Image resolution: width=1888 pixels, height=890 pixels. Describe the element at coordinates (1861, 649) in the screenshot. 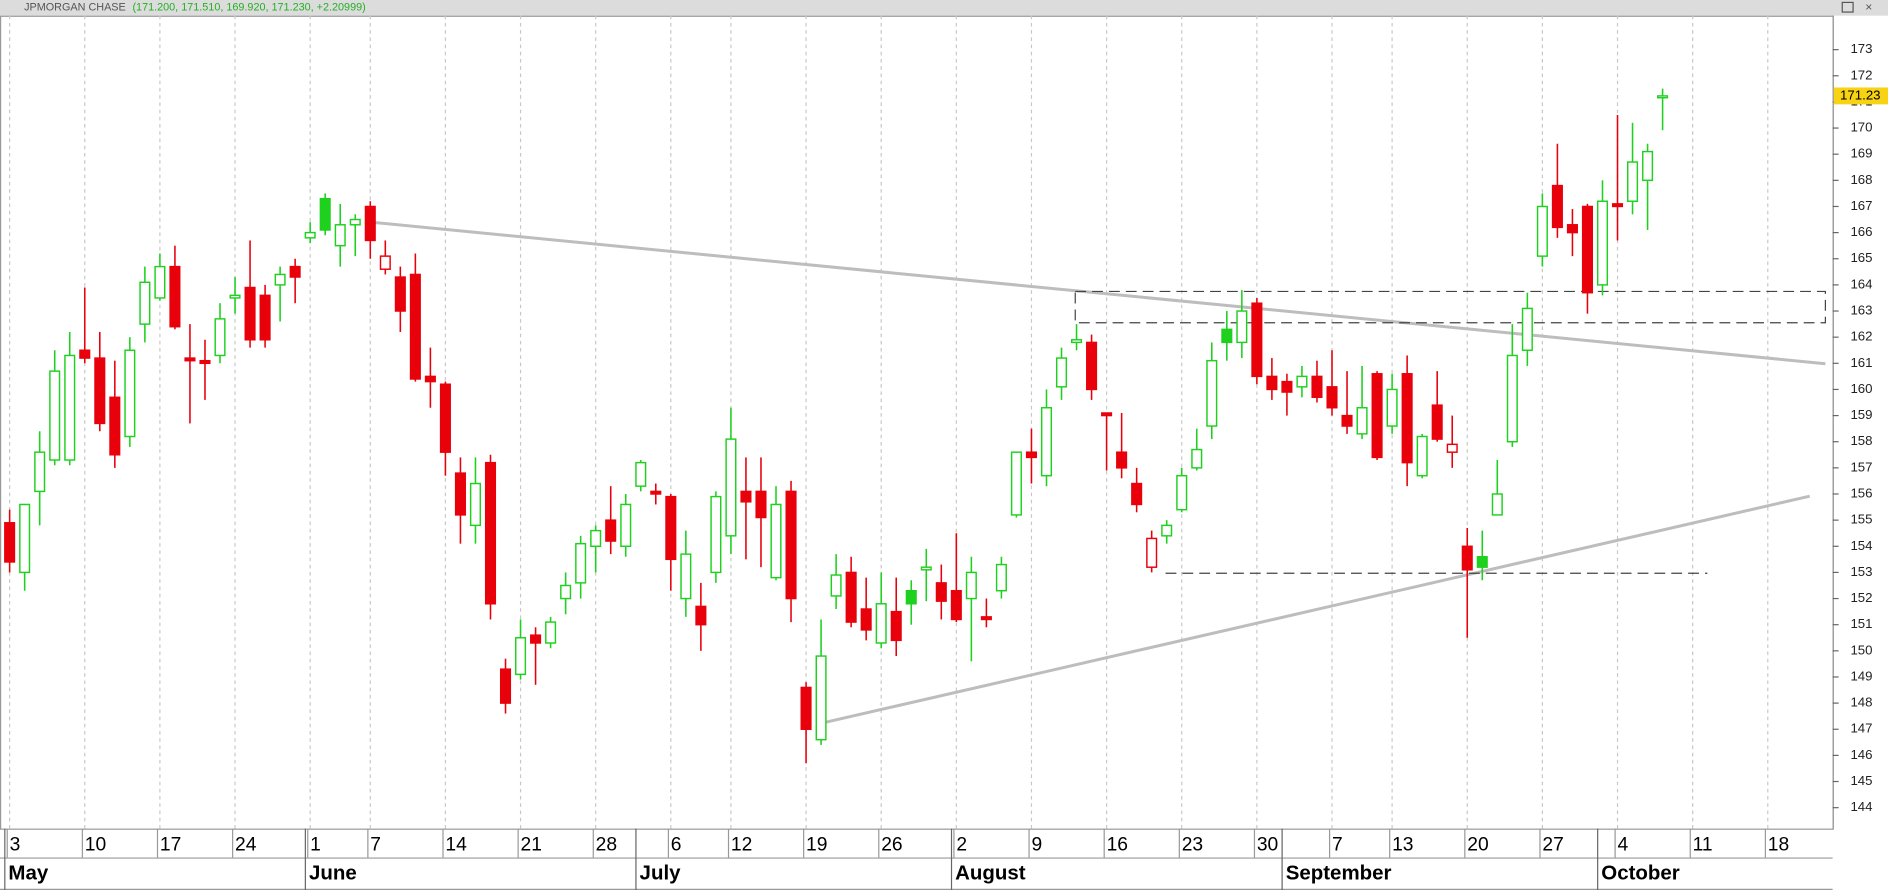

I see `y-tick-label: 150` at that location.